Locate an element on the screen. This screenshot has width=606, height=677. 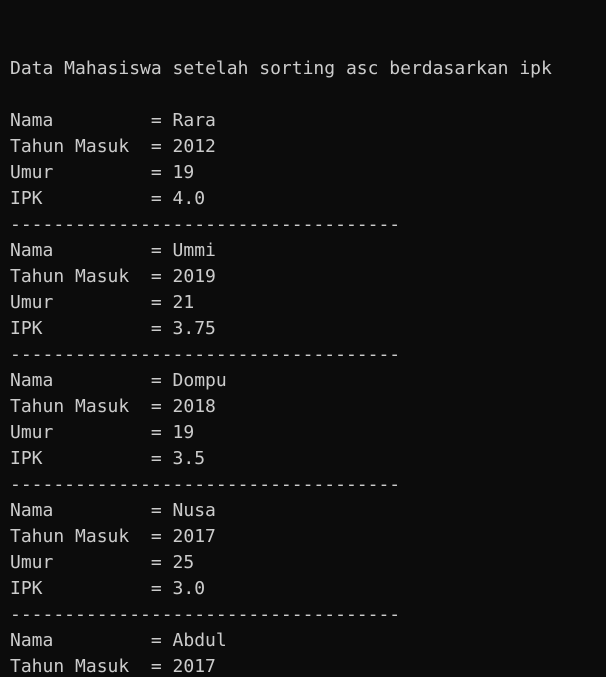
field-value: Nusa is located at coordinates (194, 510).